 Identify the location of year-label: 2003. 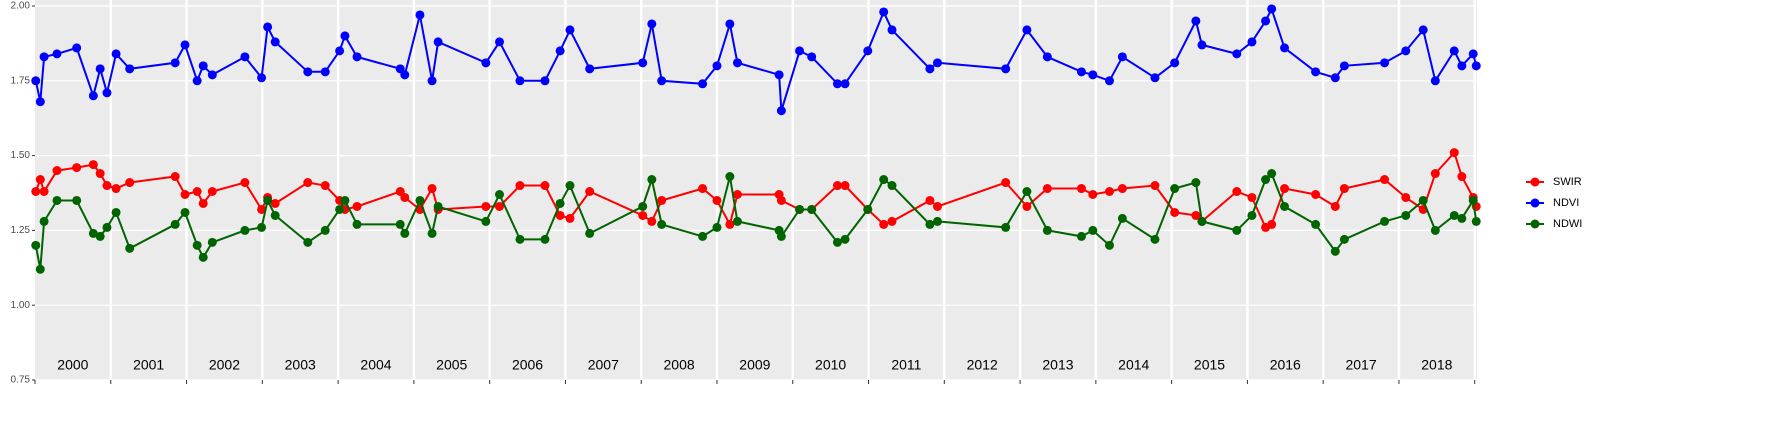
(300, 365).